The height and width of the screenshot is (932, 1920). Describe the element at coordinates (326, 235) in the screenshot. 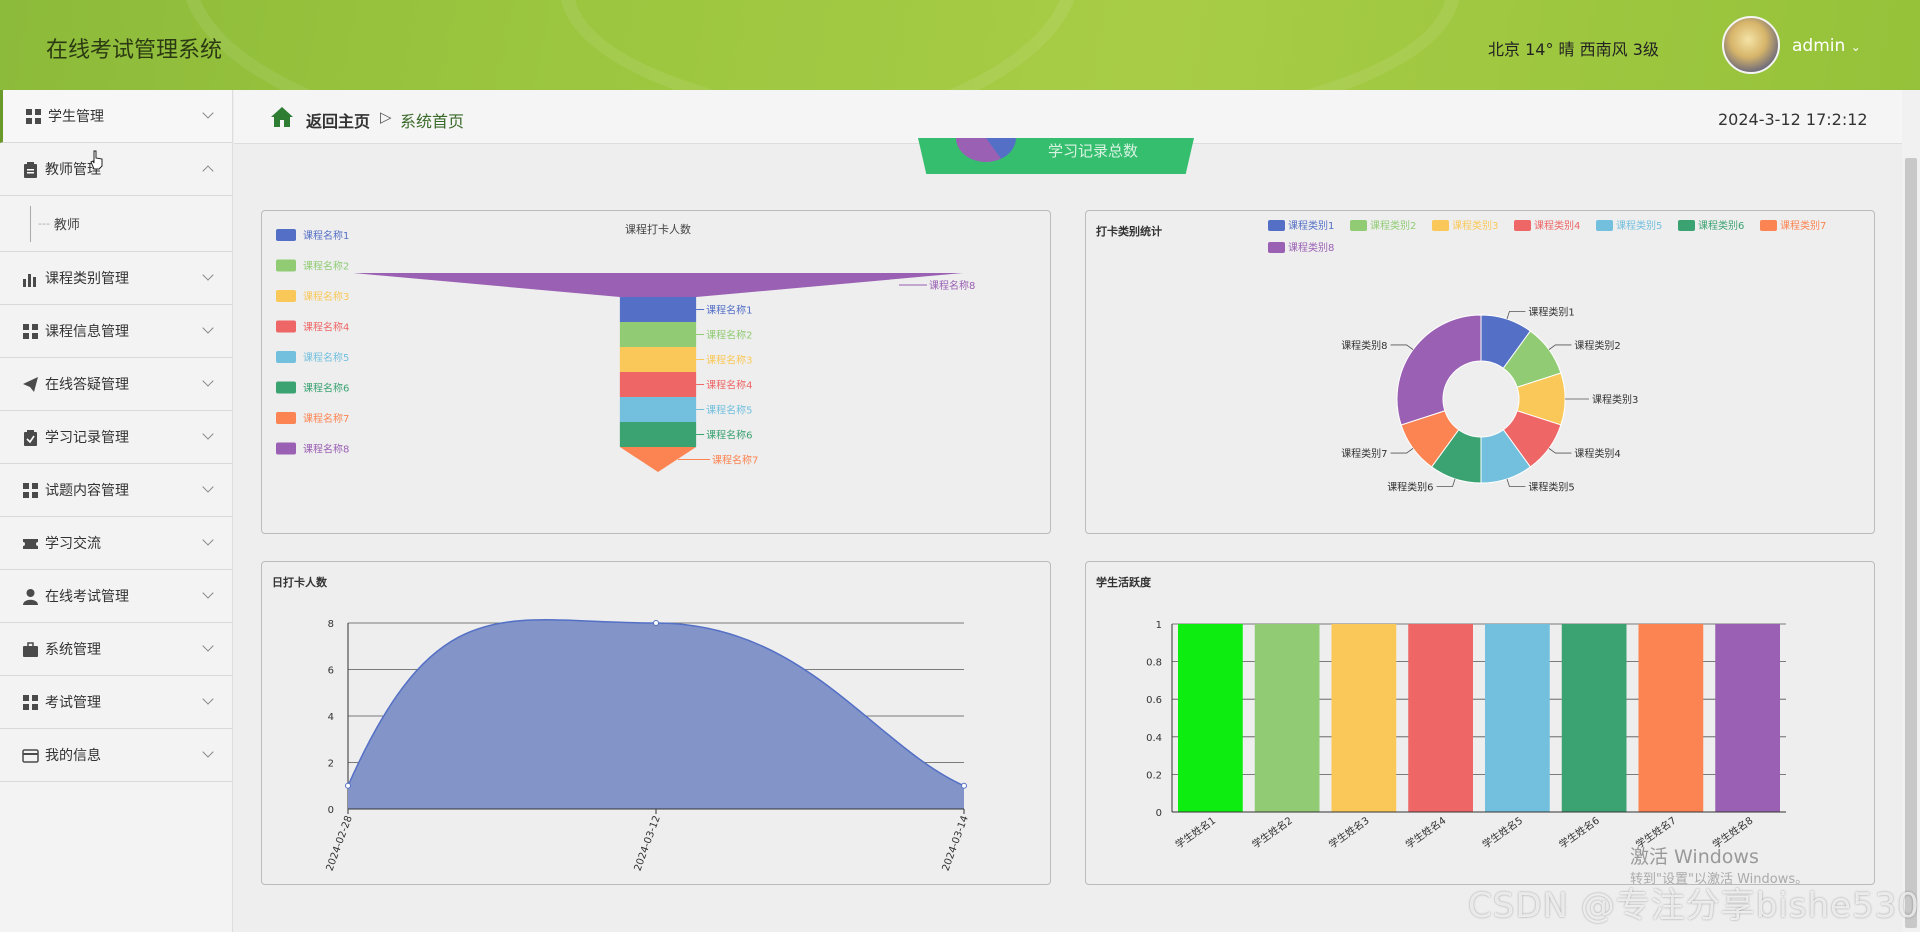

I see `legend-label: 课程名称1` at that location.